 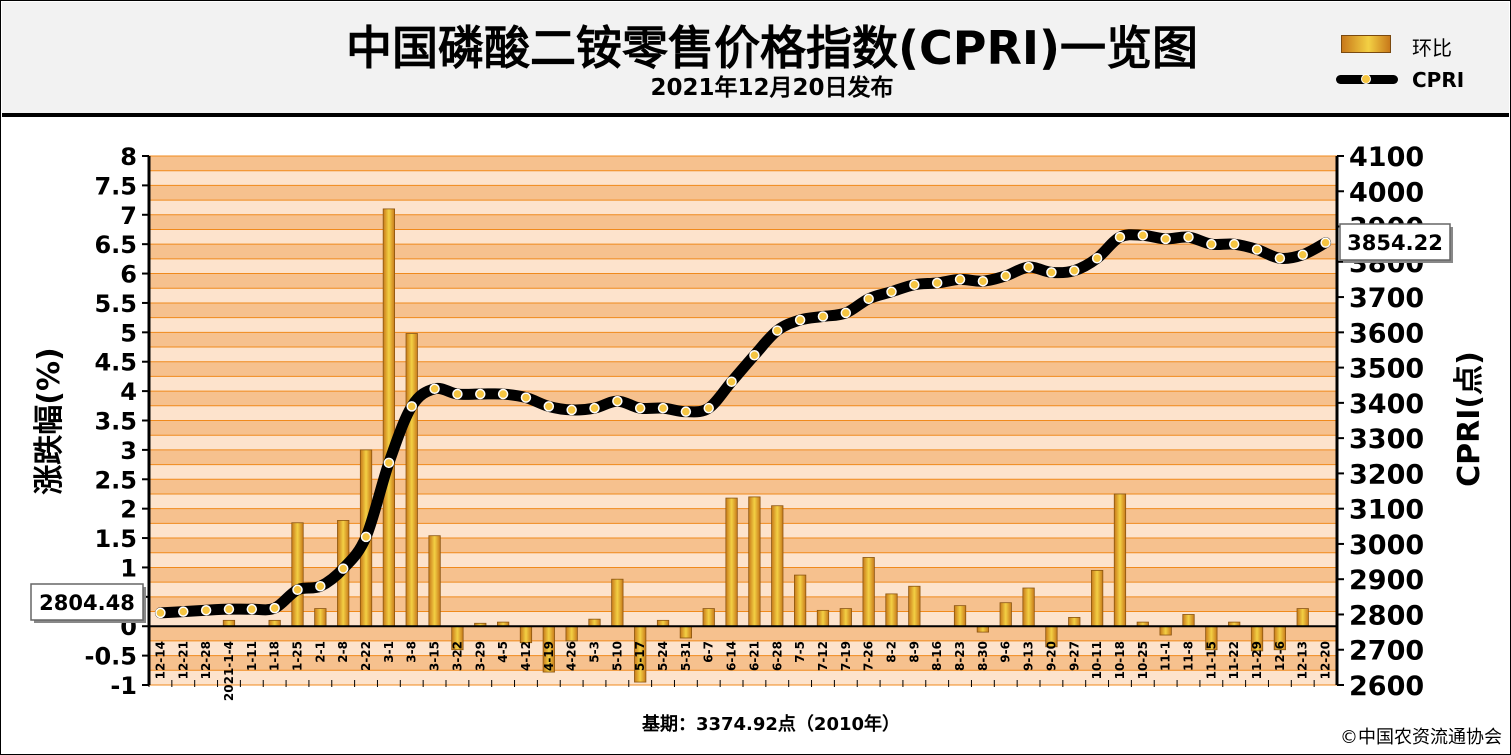 What do you see at coordinates (617, 656) in the screenshot?
I see `x-tick-label: 5-10` at bounding box center [617, 656].